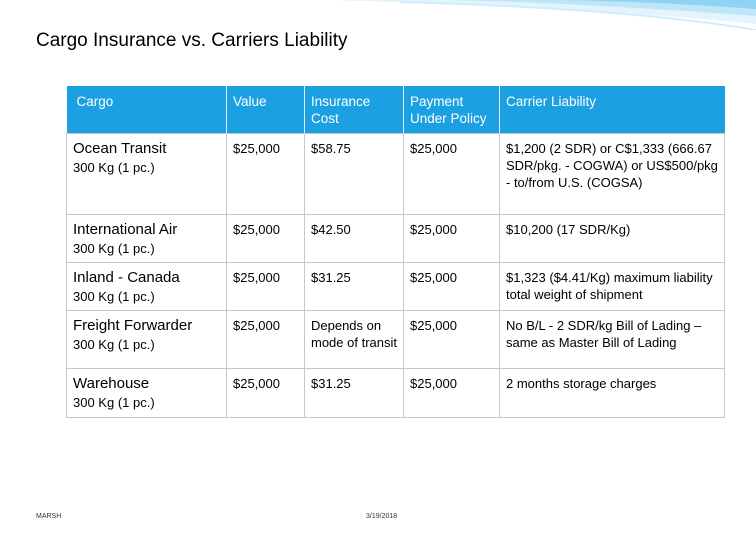 This screenshot has height=540, width=756. What do you see at coordinates (111, 383) in the screenshot?
I see `cargo-name: Warehouse` at bounding box center [111, 383].